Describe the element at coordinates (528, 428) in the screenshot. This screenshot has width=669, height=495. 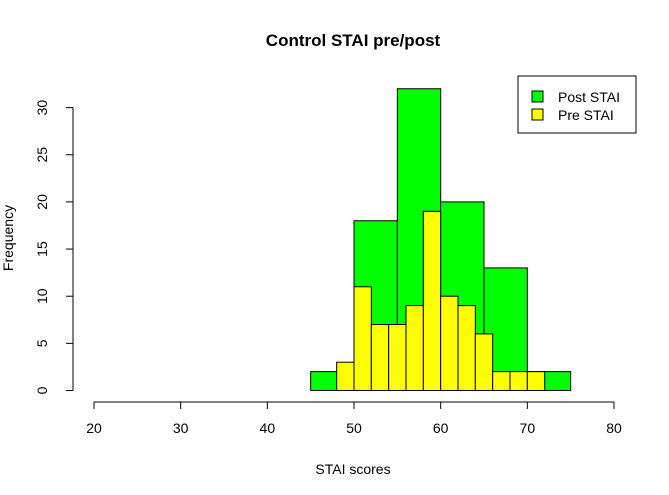
I see `x-tick-label: 70` at that location.